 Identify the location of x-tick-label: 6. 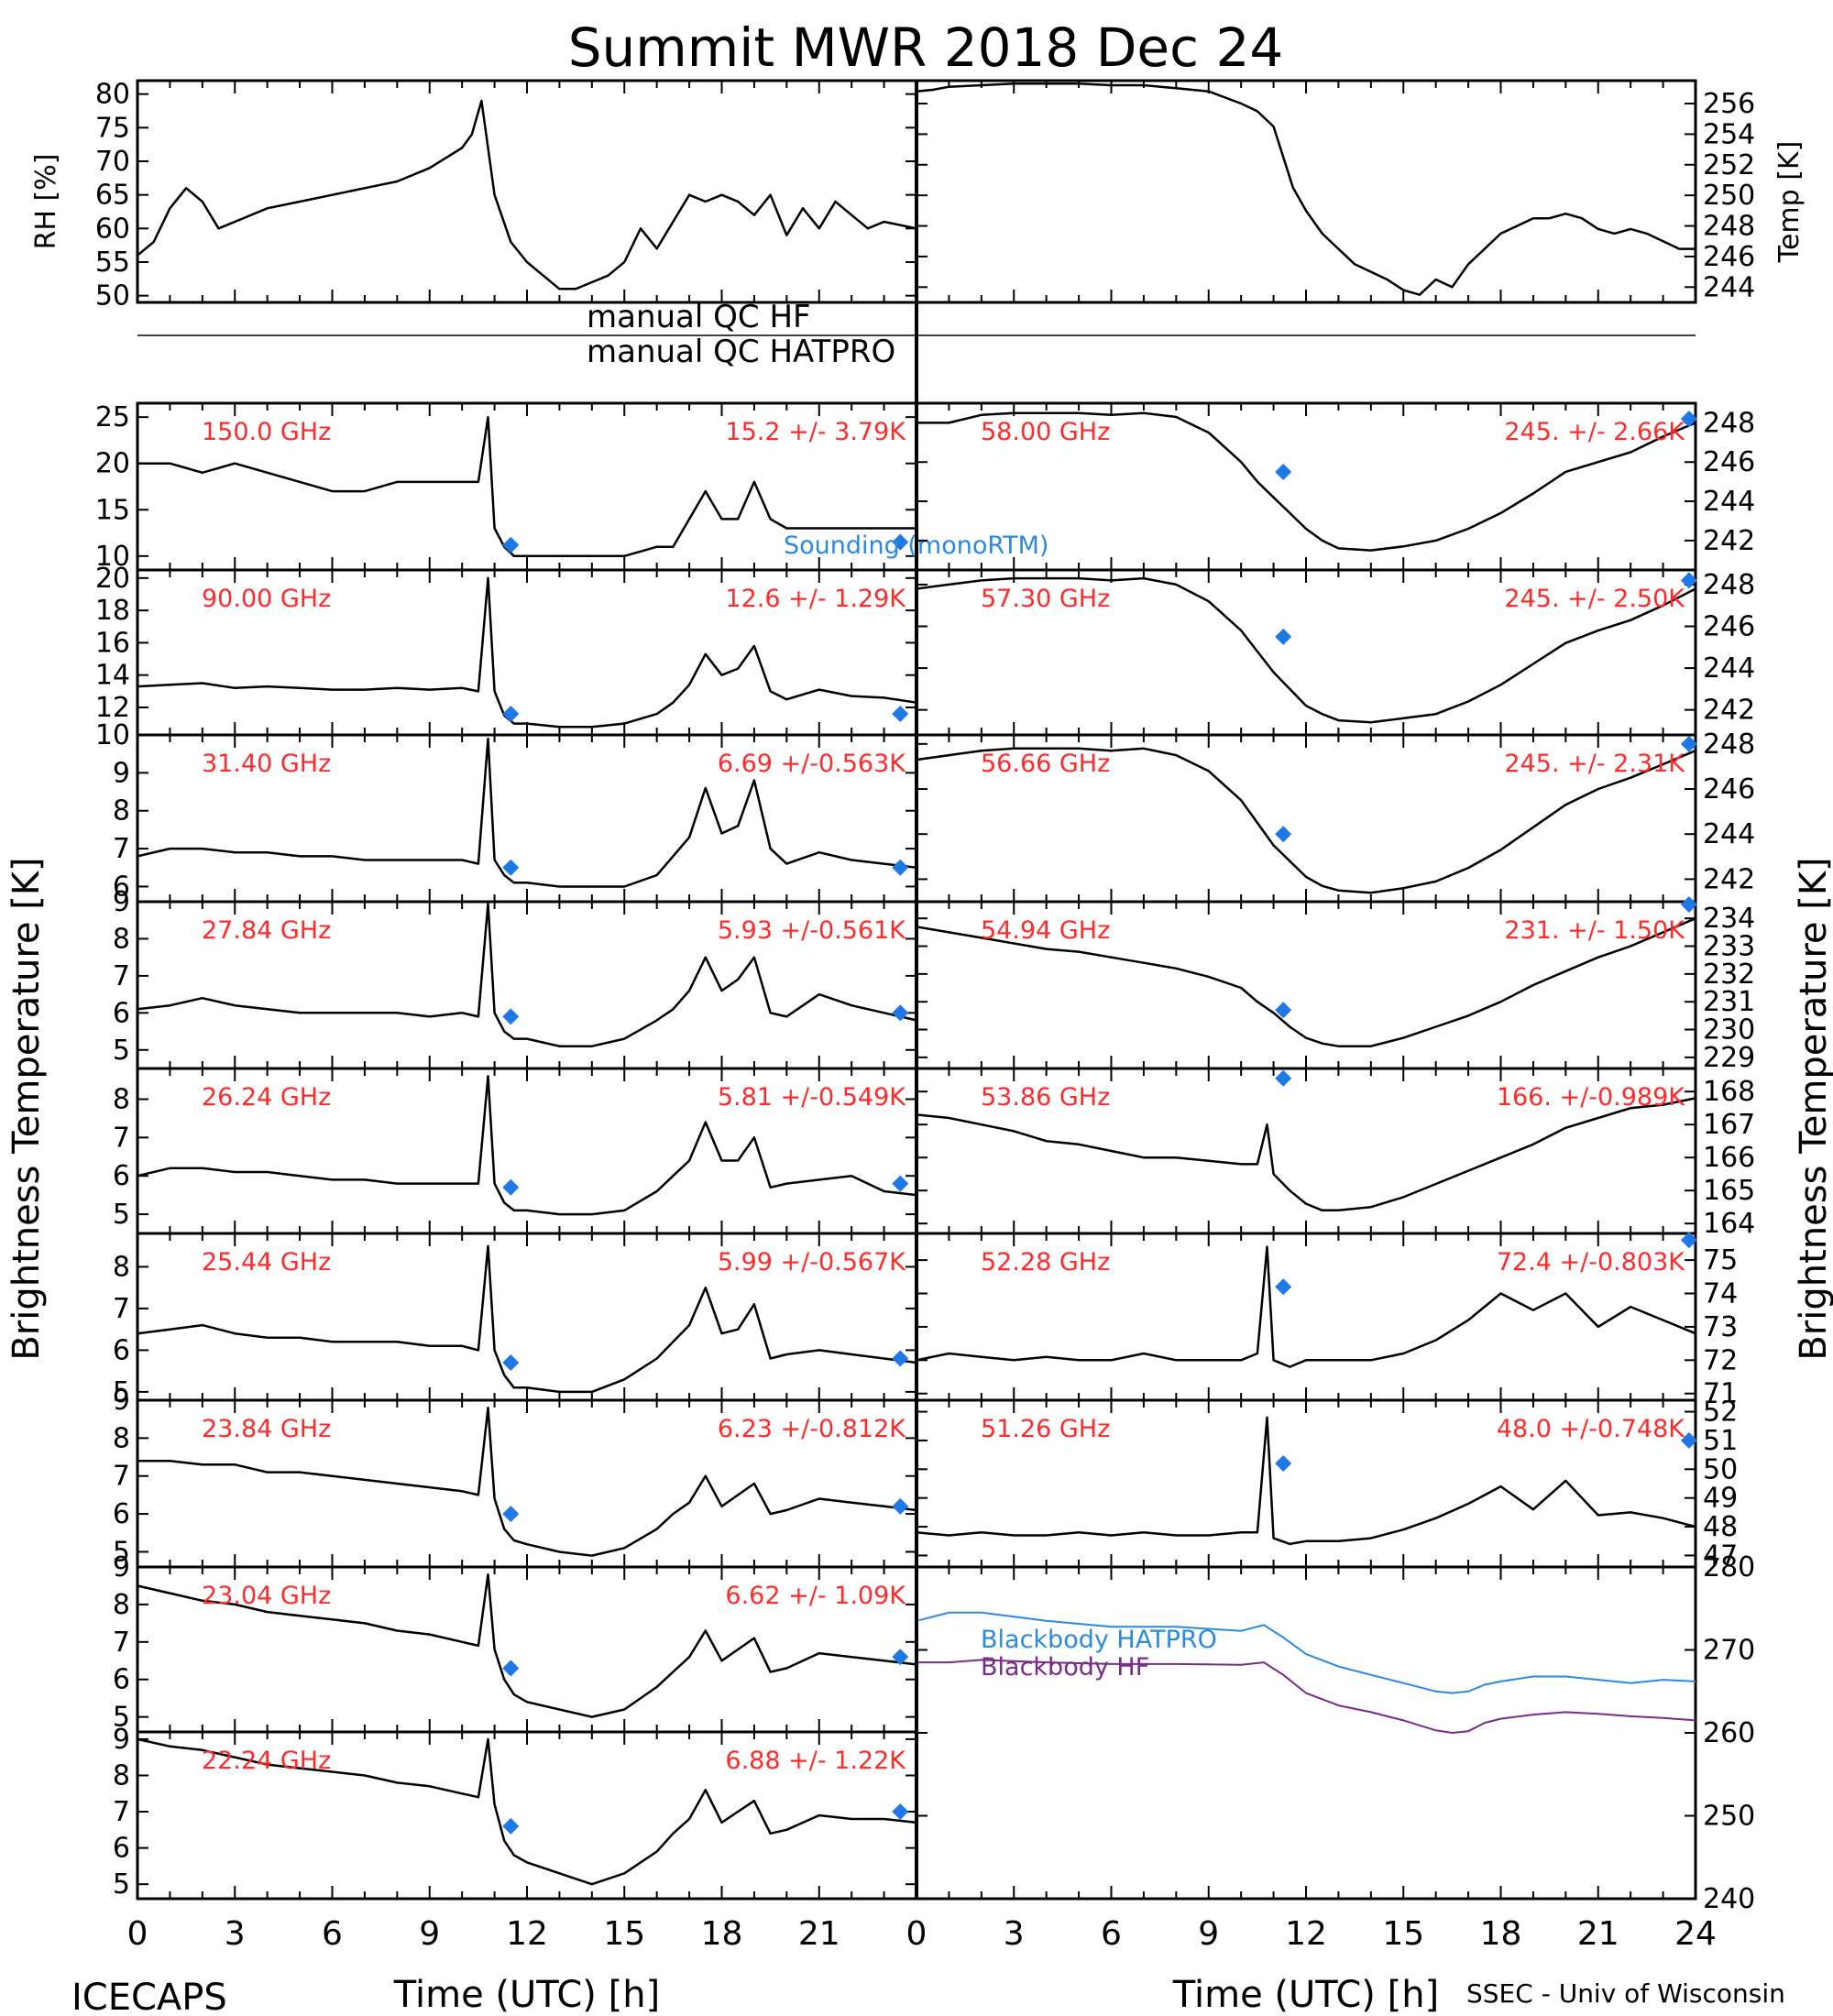
(1111, 1934).